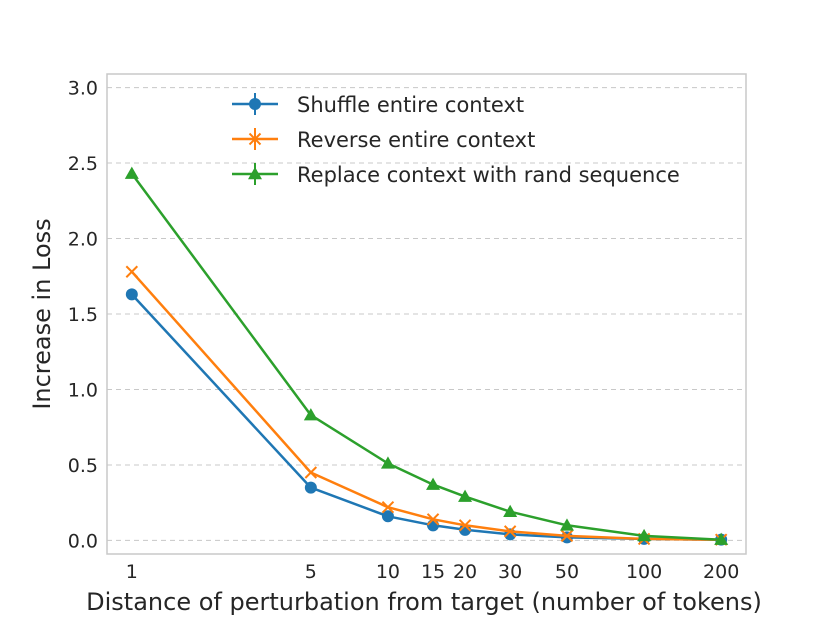  Describe the element at coordinates (83, 466) in the screenshot. I see `y-tick-label: 0.5` at that location.